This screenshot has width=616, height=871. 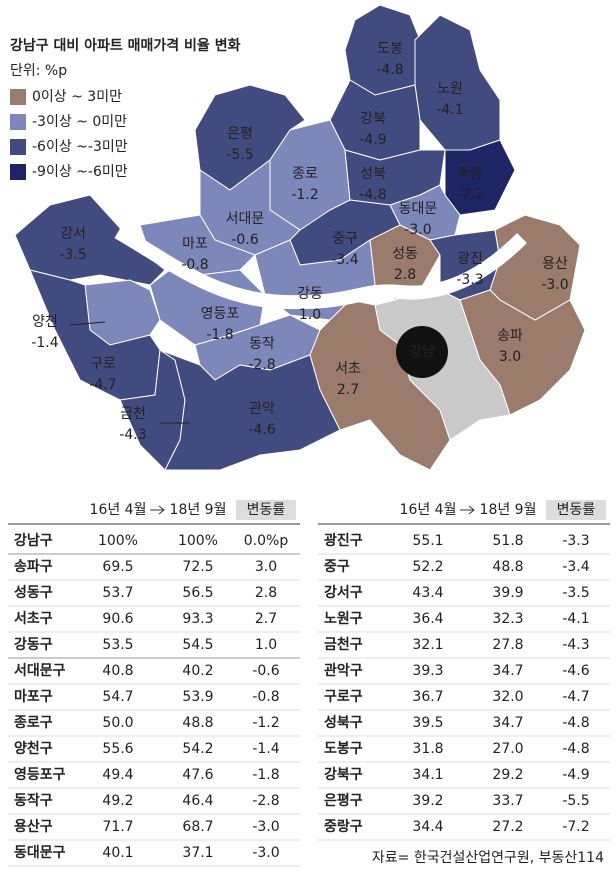 What do you see at coordinates (265, 671) in the screenshot?
I see `cell: -0.6` at bounding box center [265, 671].